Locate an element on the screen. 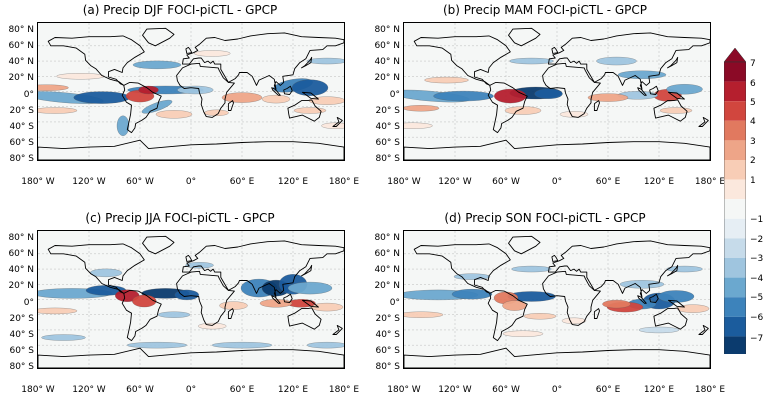 The width and height of the screenshot is (770, 400). colorbar-tick-label: 6 is located at coordinates (753, 84).